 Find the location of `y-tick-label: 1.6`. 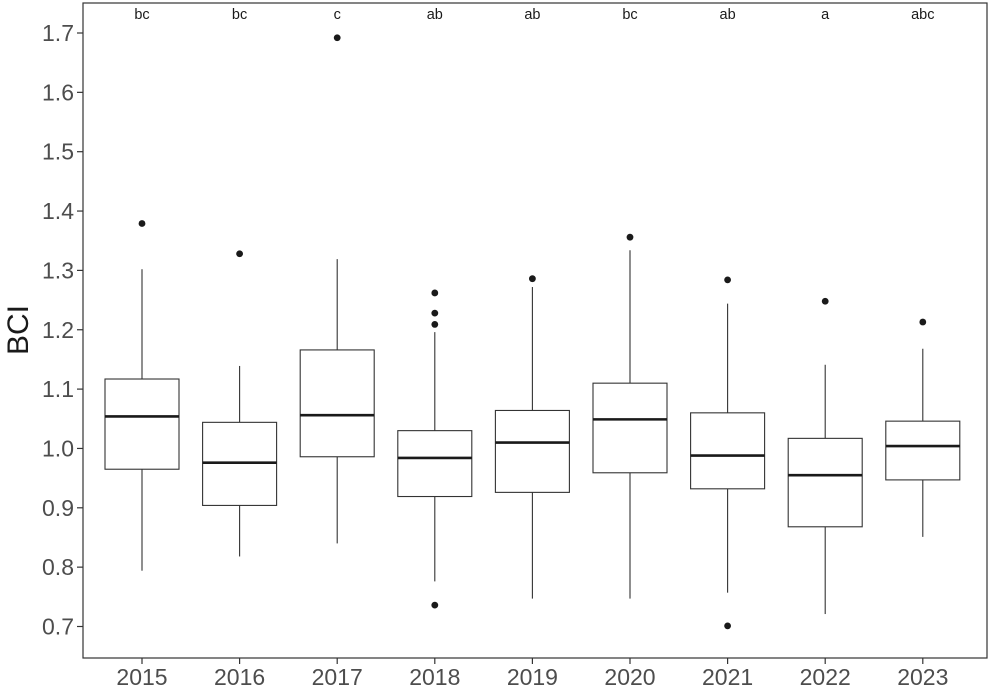

y-tick-label: 1.6 is located at coordinates (58, 92).